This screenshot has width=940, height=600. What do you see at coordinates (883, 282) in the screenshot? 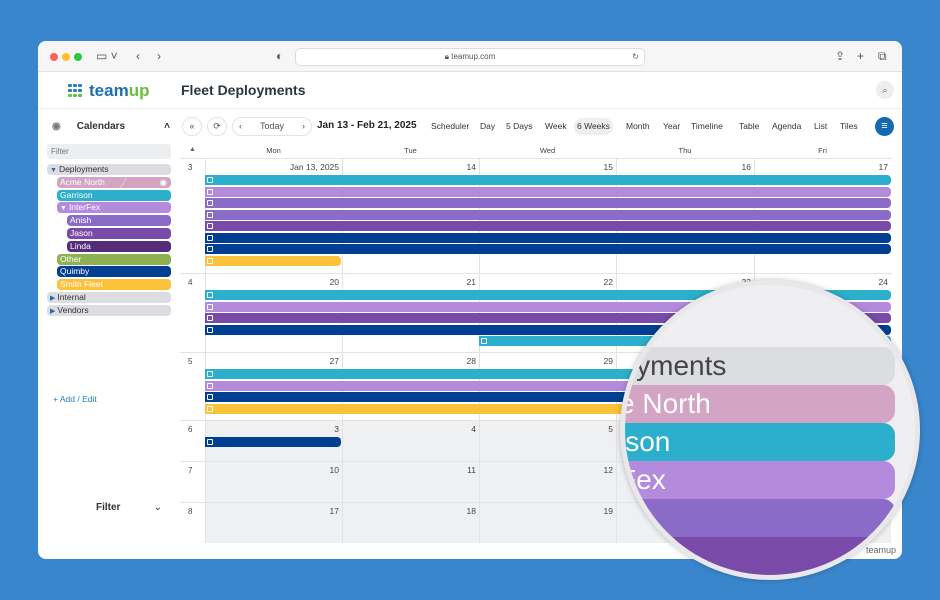
I see `day-number: 24` at bounding box center [883, 282].